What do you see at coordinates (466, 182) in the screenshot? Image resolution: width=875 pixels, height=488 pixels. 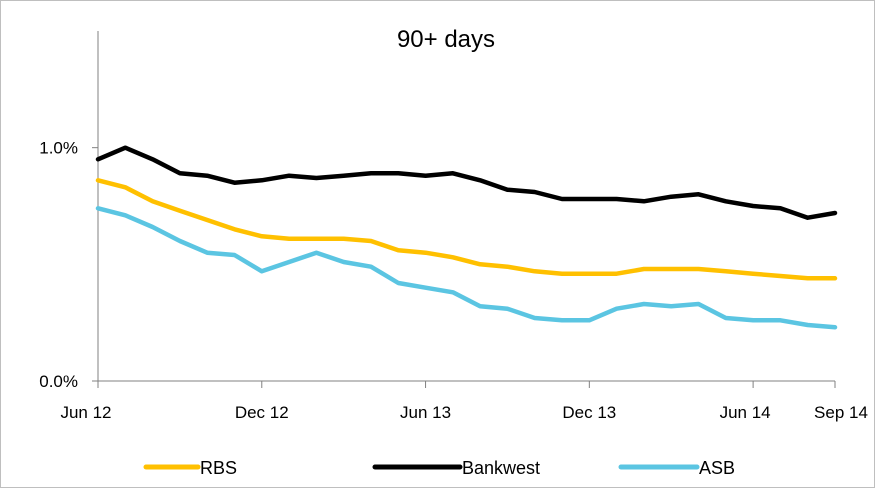 I see `series-line-bankwest` at bounding box center [466, 182].